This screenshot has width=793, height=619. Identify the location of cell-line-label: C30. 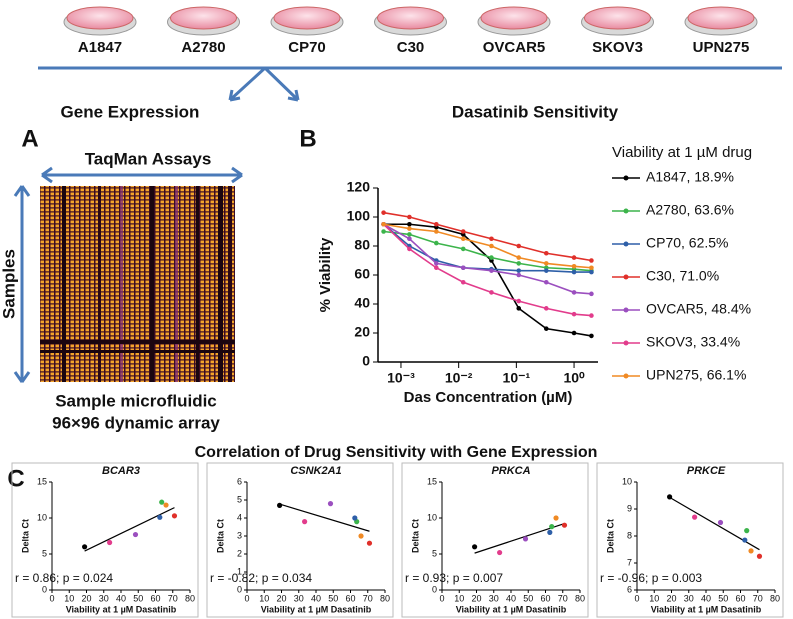
(411, 47).